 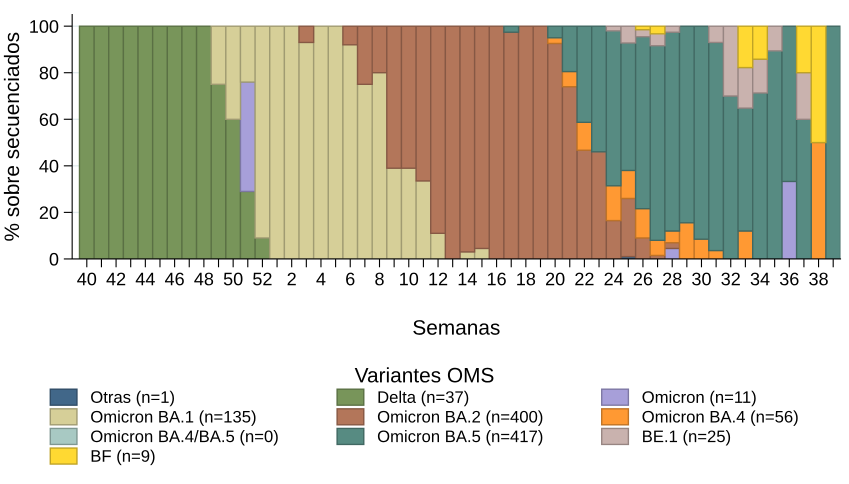 What do you see at coordinates (48, 166) in the screenshot?
I see `y-tick-label: 40` at bounding box center [48, 166].